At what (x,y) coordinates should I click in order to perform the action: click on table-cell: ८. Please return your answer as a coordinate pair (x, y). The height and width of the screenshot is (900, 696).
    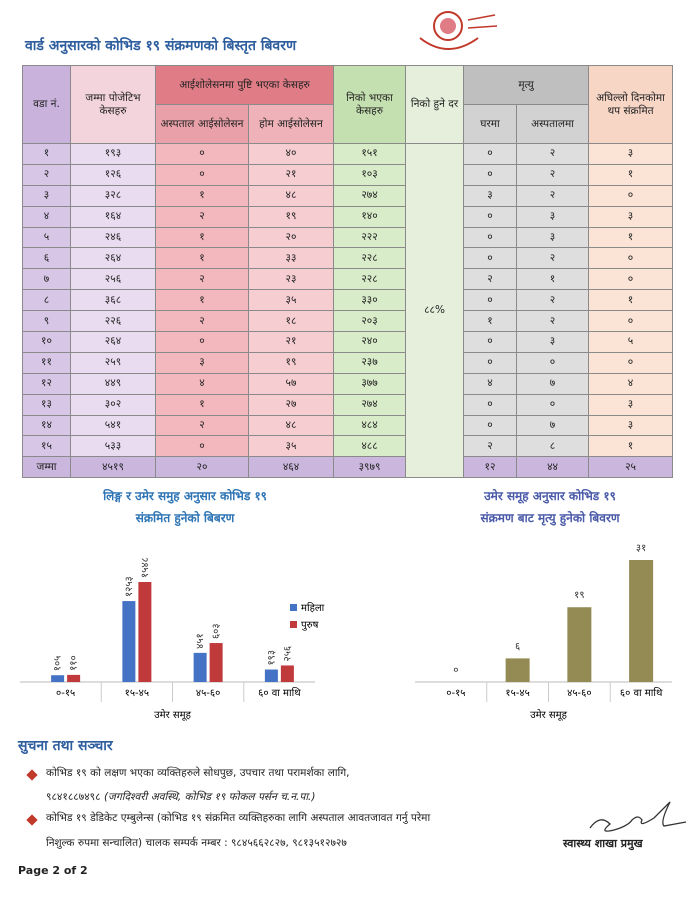
    Looking at the image, I should click on (553, 446).